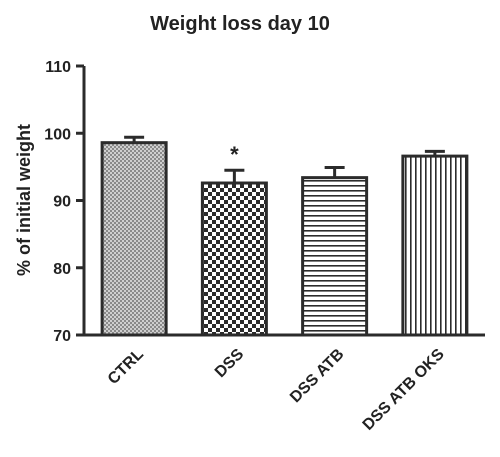  Describe the element at coordinates (276, 390) in the screenshot. I see `x-axis-labels: CTRL DSS DSS ATB DSS ATB OKS` at that location.